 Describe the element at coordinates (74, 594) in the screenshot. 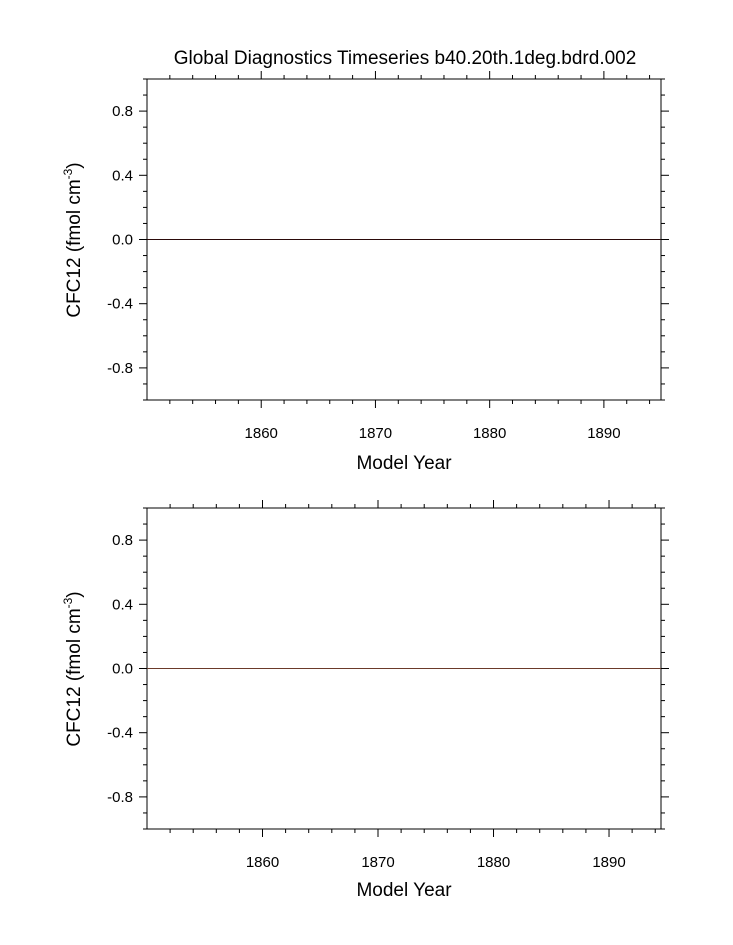

I see `bottom-y-axis-title-close: )` at that location.